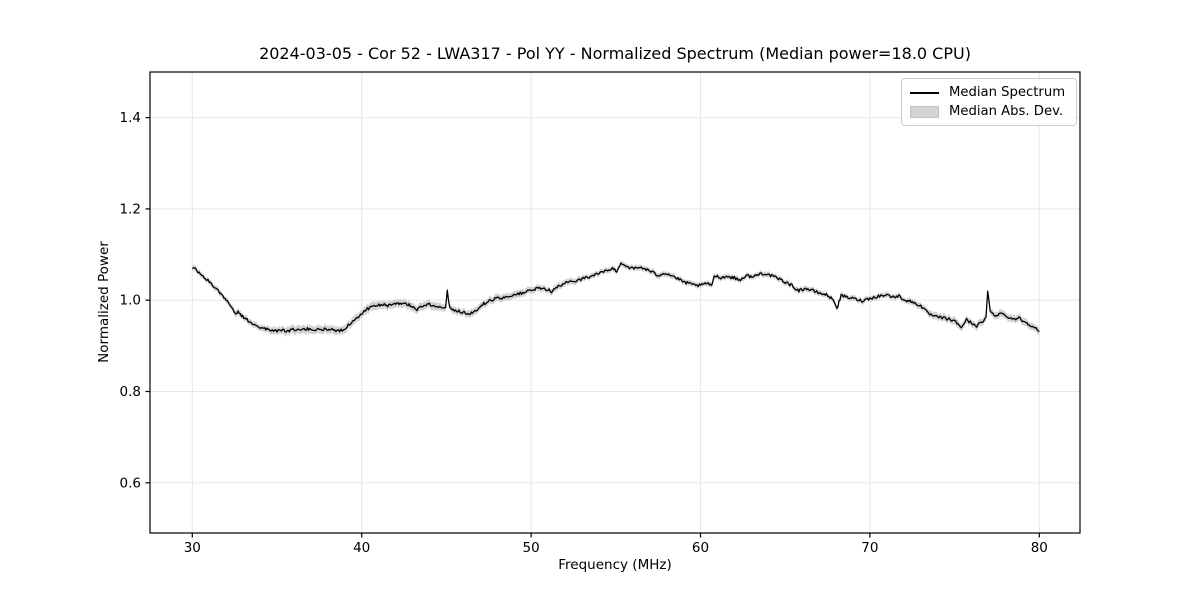 Image resolution: width=1200 pixels, height=600 pixels. Describe the element at coordinates (924, 111) in the screenshot. I see `legend-patch-swatch` at that location.